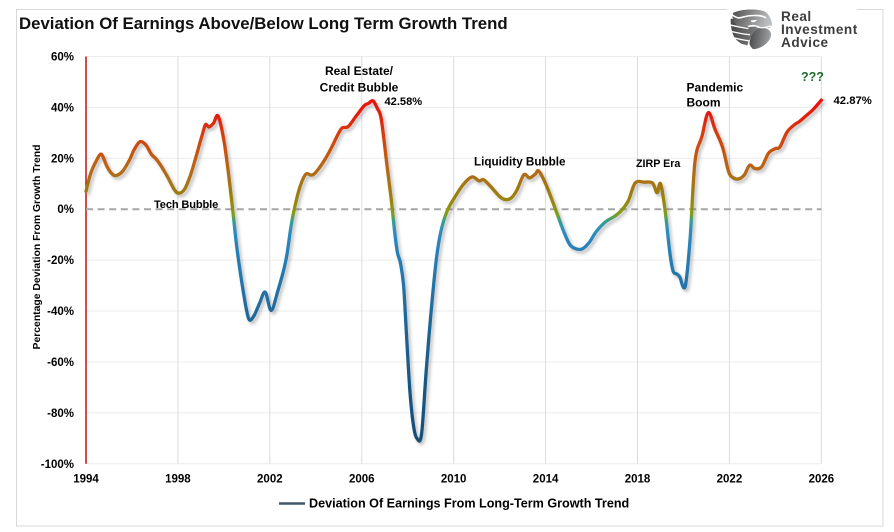  What do you see at coordinates (715, 88) in the screenshot?
I see `svg-text: Pandemic` at bounding box center [715, 88].